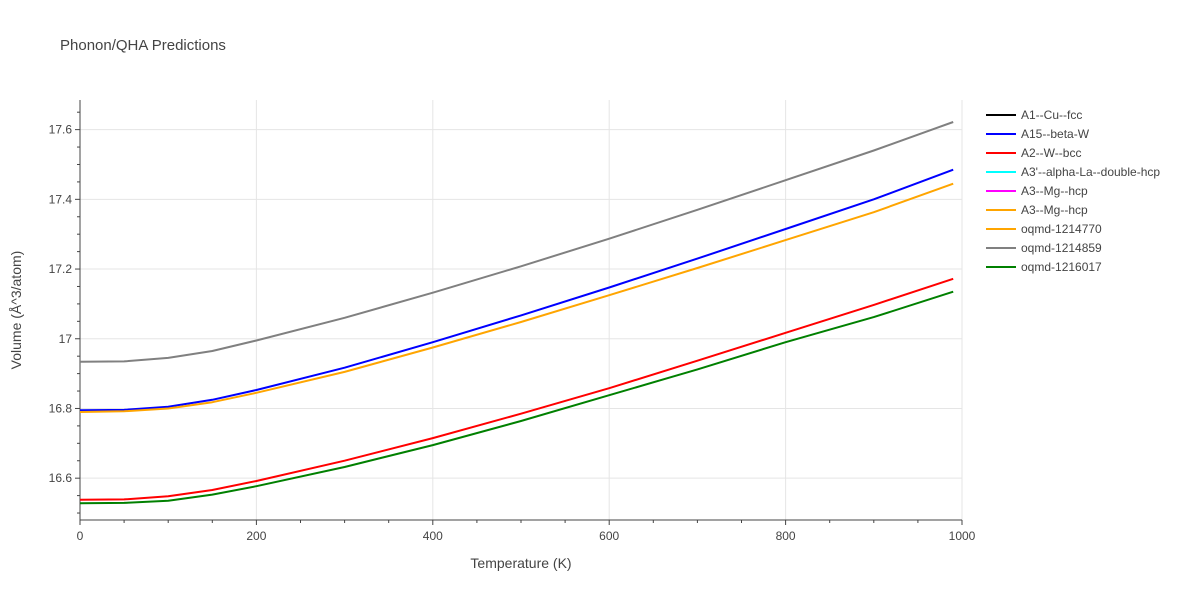  Describe the element at coordinates (786, 536) in the screenshot. I see `x-tick-label: 800` at that location.